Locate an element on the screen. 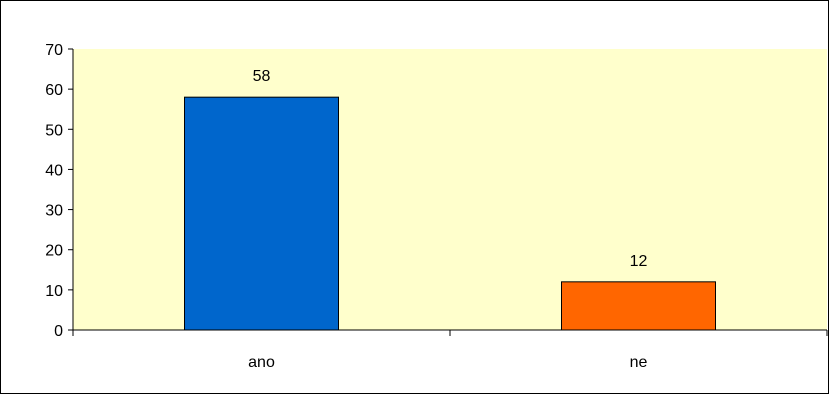  y-tick-label: 70 is located at coordinates (54, 50).